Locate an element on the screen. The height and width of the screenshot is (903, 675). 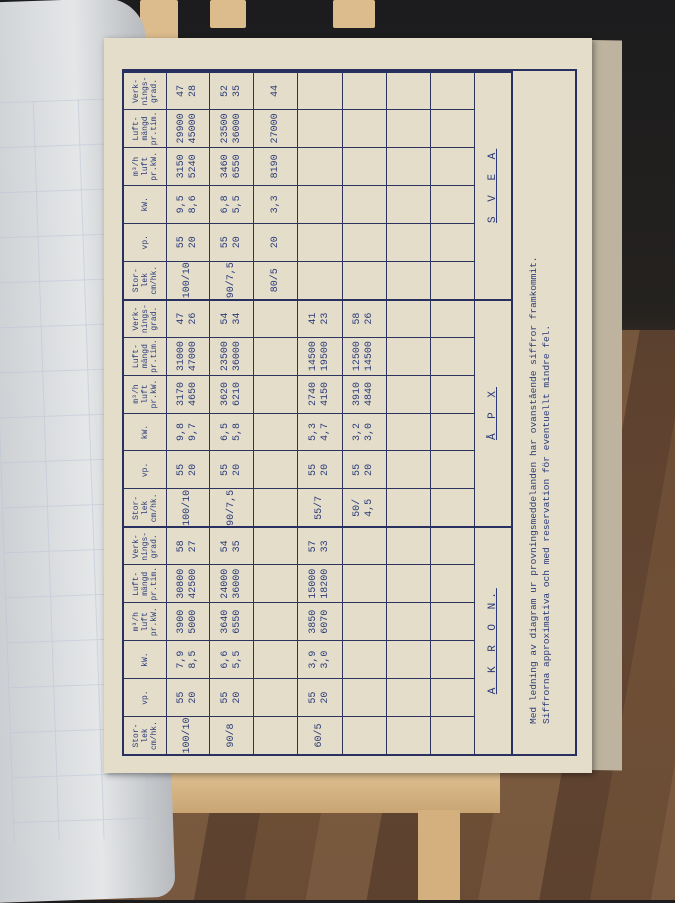
table-cell: 14500 19500 is located at coordinates (320, 355).